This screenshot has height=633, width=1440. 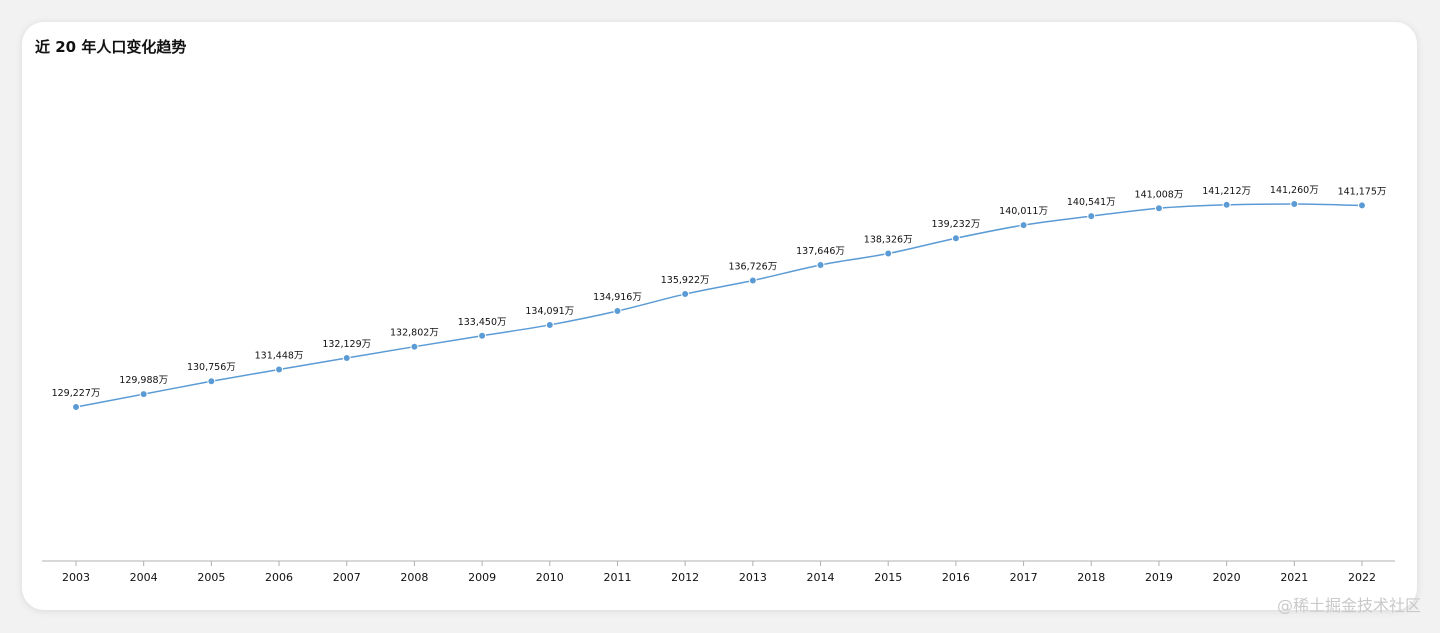 I want to click on data-label: 136,726万, so click(x=752, y=266).